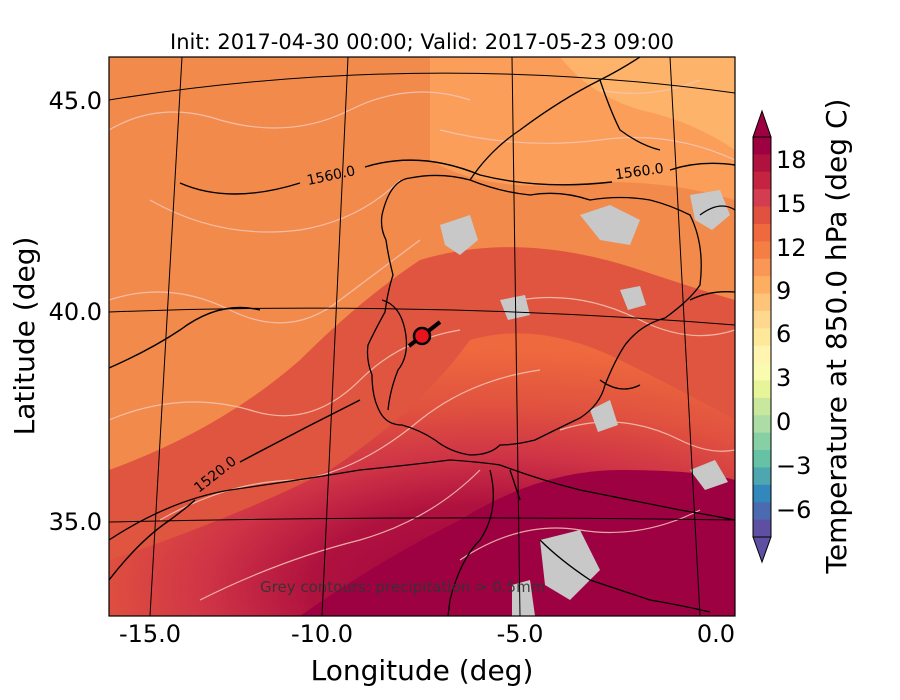 This screenshot has width=900, height=700. I want to click on y-axis-label: Latitude (deg), so click(24, 336).